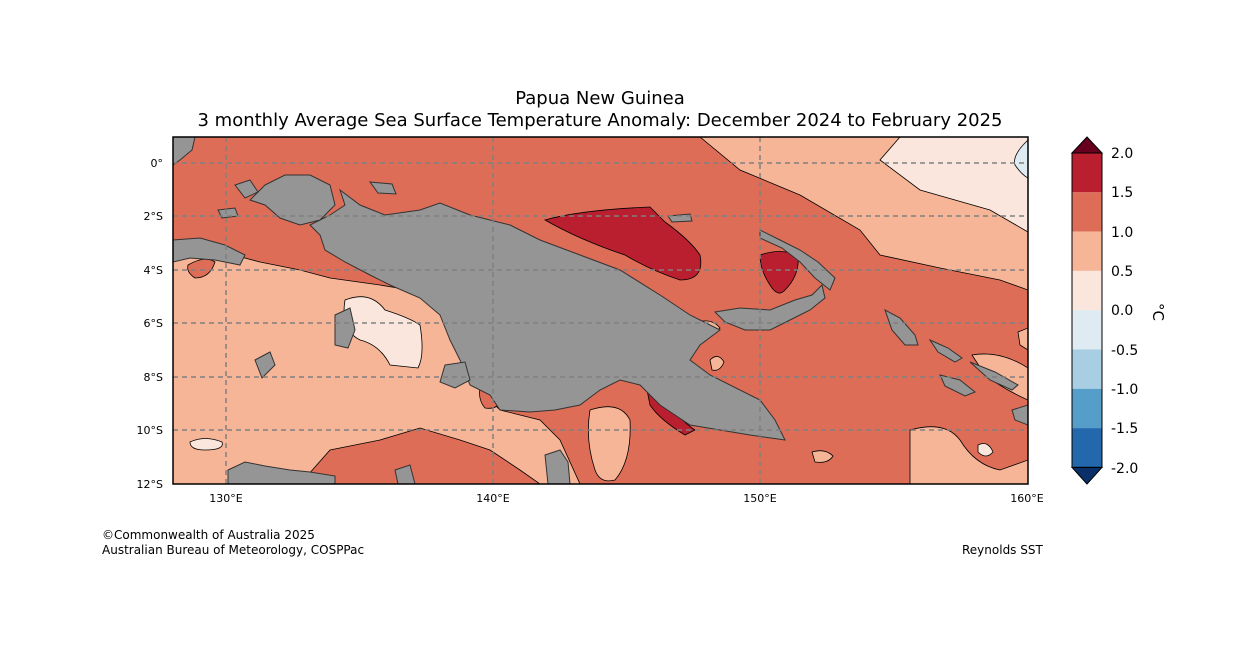 The width and height of the screenshot is (1258, 658). I want to click on anomaly-zone-0.5-1-southeast, so click(968, 455).